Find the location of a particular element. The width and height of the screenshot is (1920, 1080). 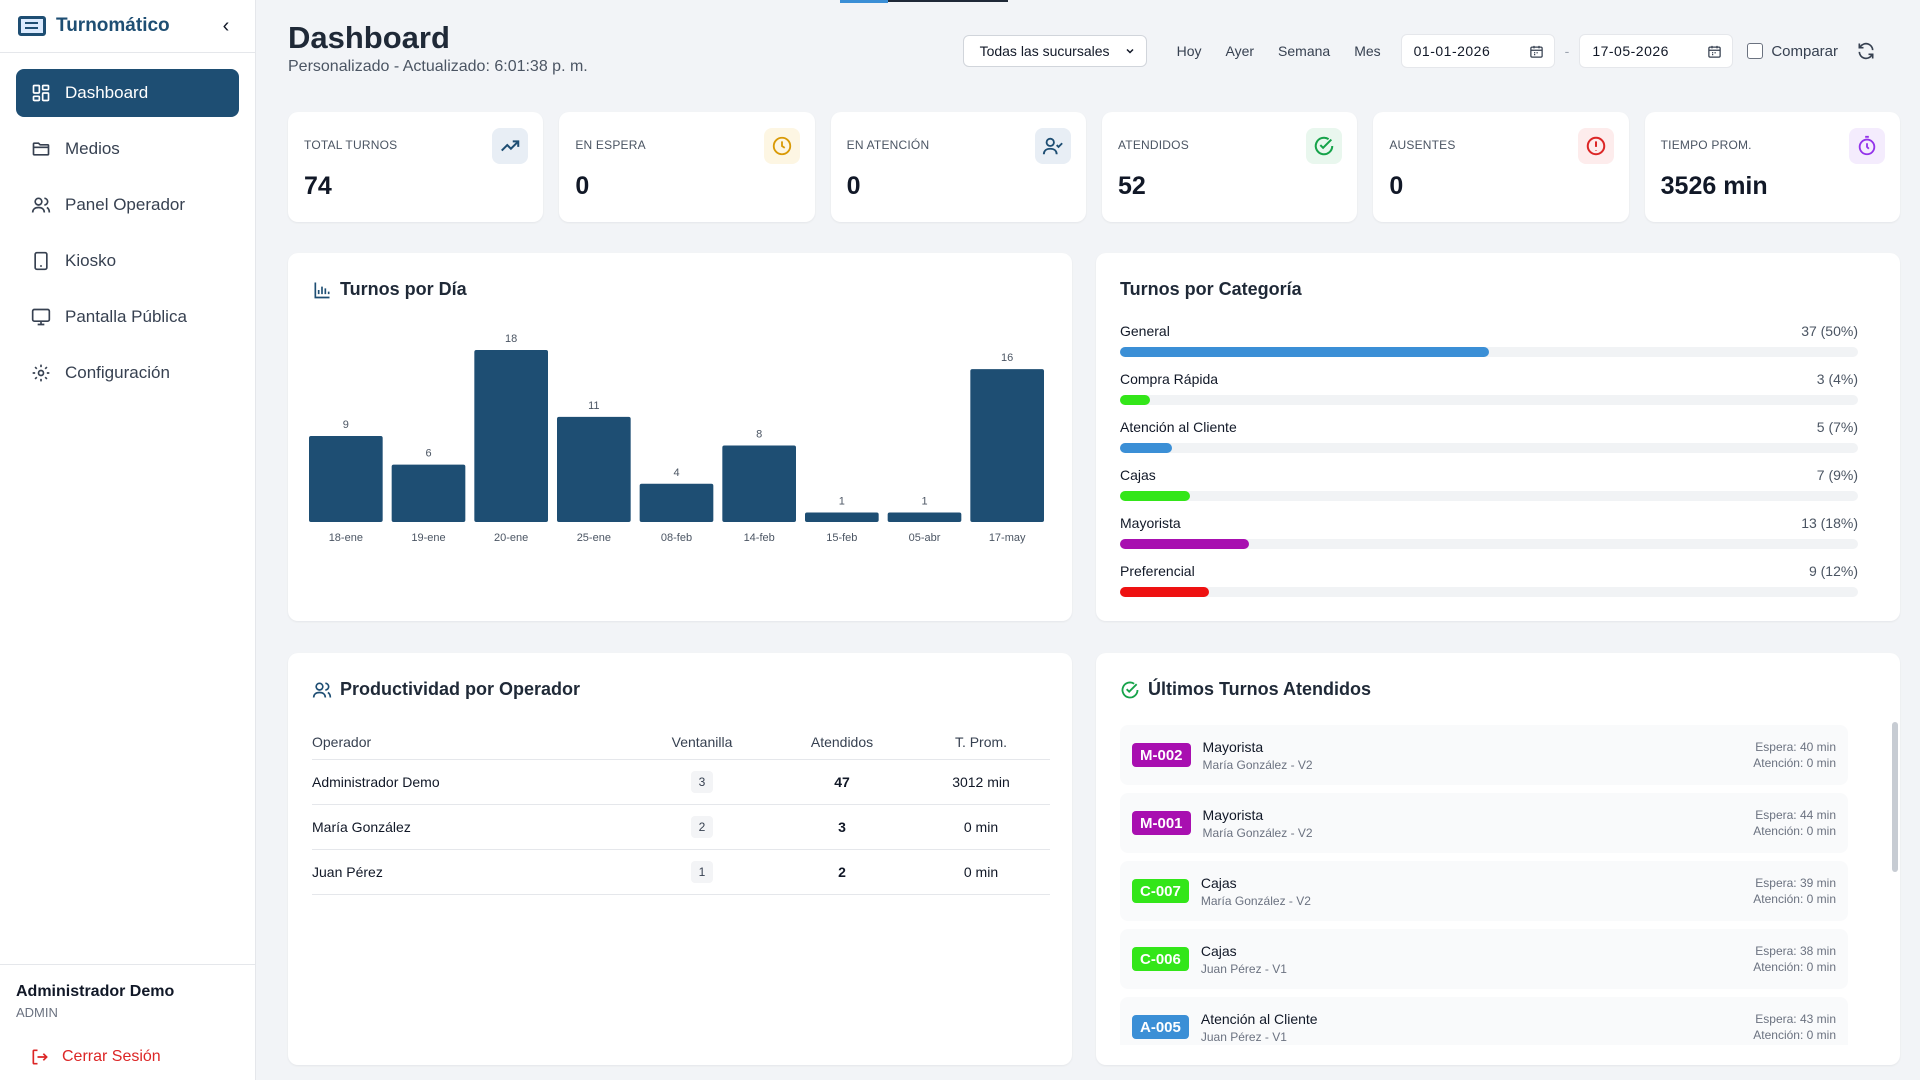

folder-icon is located at coordinates (41, 149).